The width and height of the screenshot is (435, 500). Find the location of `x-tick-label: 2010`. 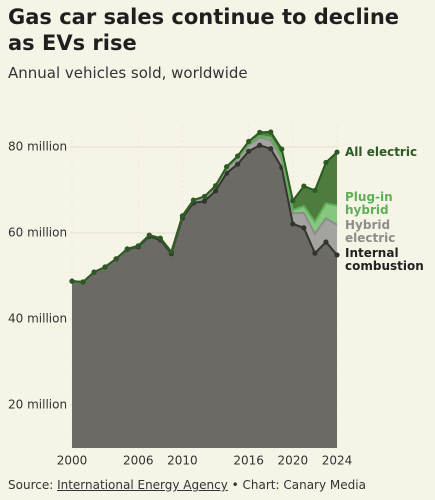

x-tick-label: 2010 is located at coordinates (182, 461).